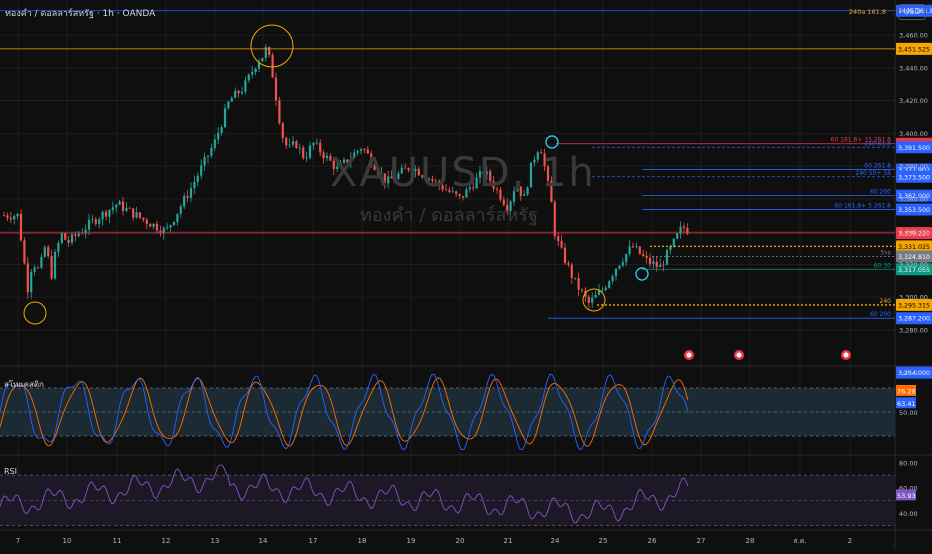 The height and width of the screenshot is (554, 932). What do you see at coordinates (846, 355) in the screenshot?
I see `event-flag-icon` at bounding box center [846, 355].